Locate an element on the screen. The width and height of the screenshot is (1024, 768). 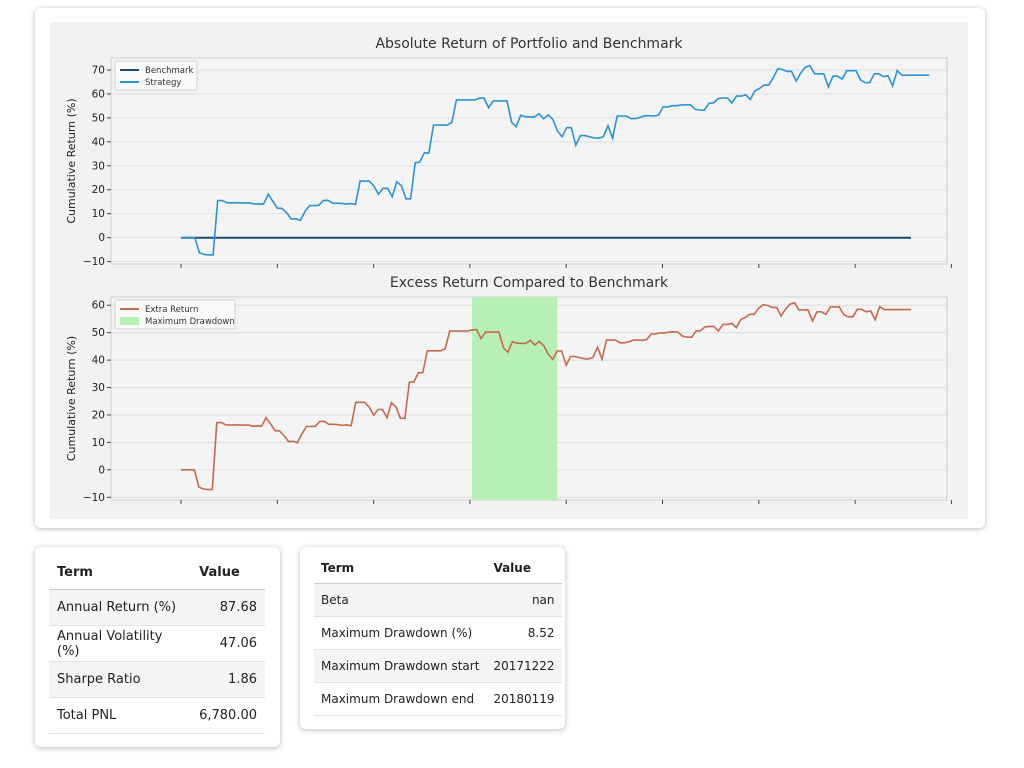
legend-label: Extra Return is located at coordinates (171, 310).